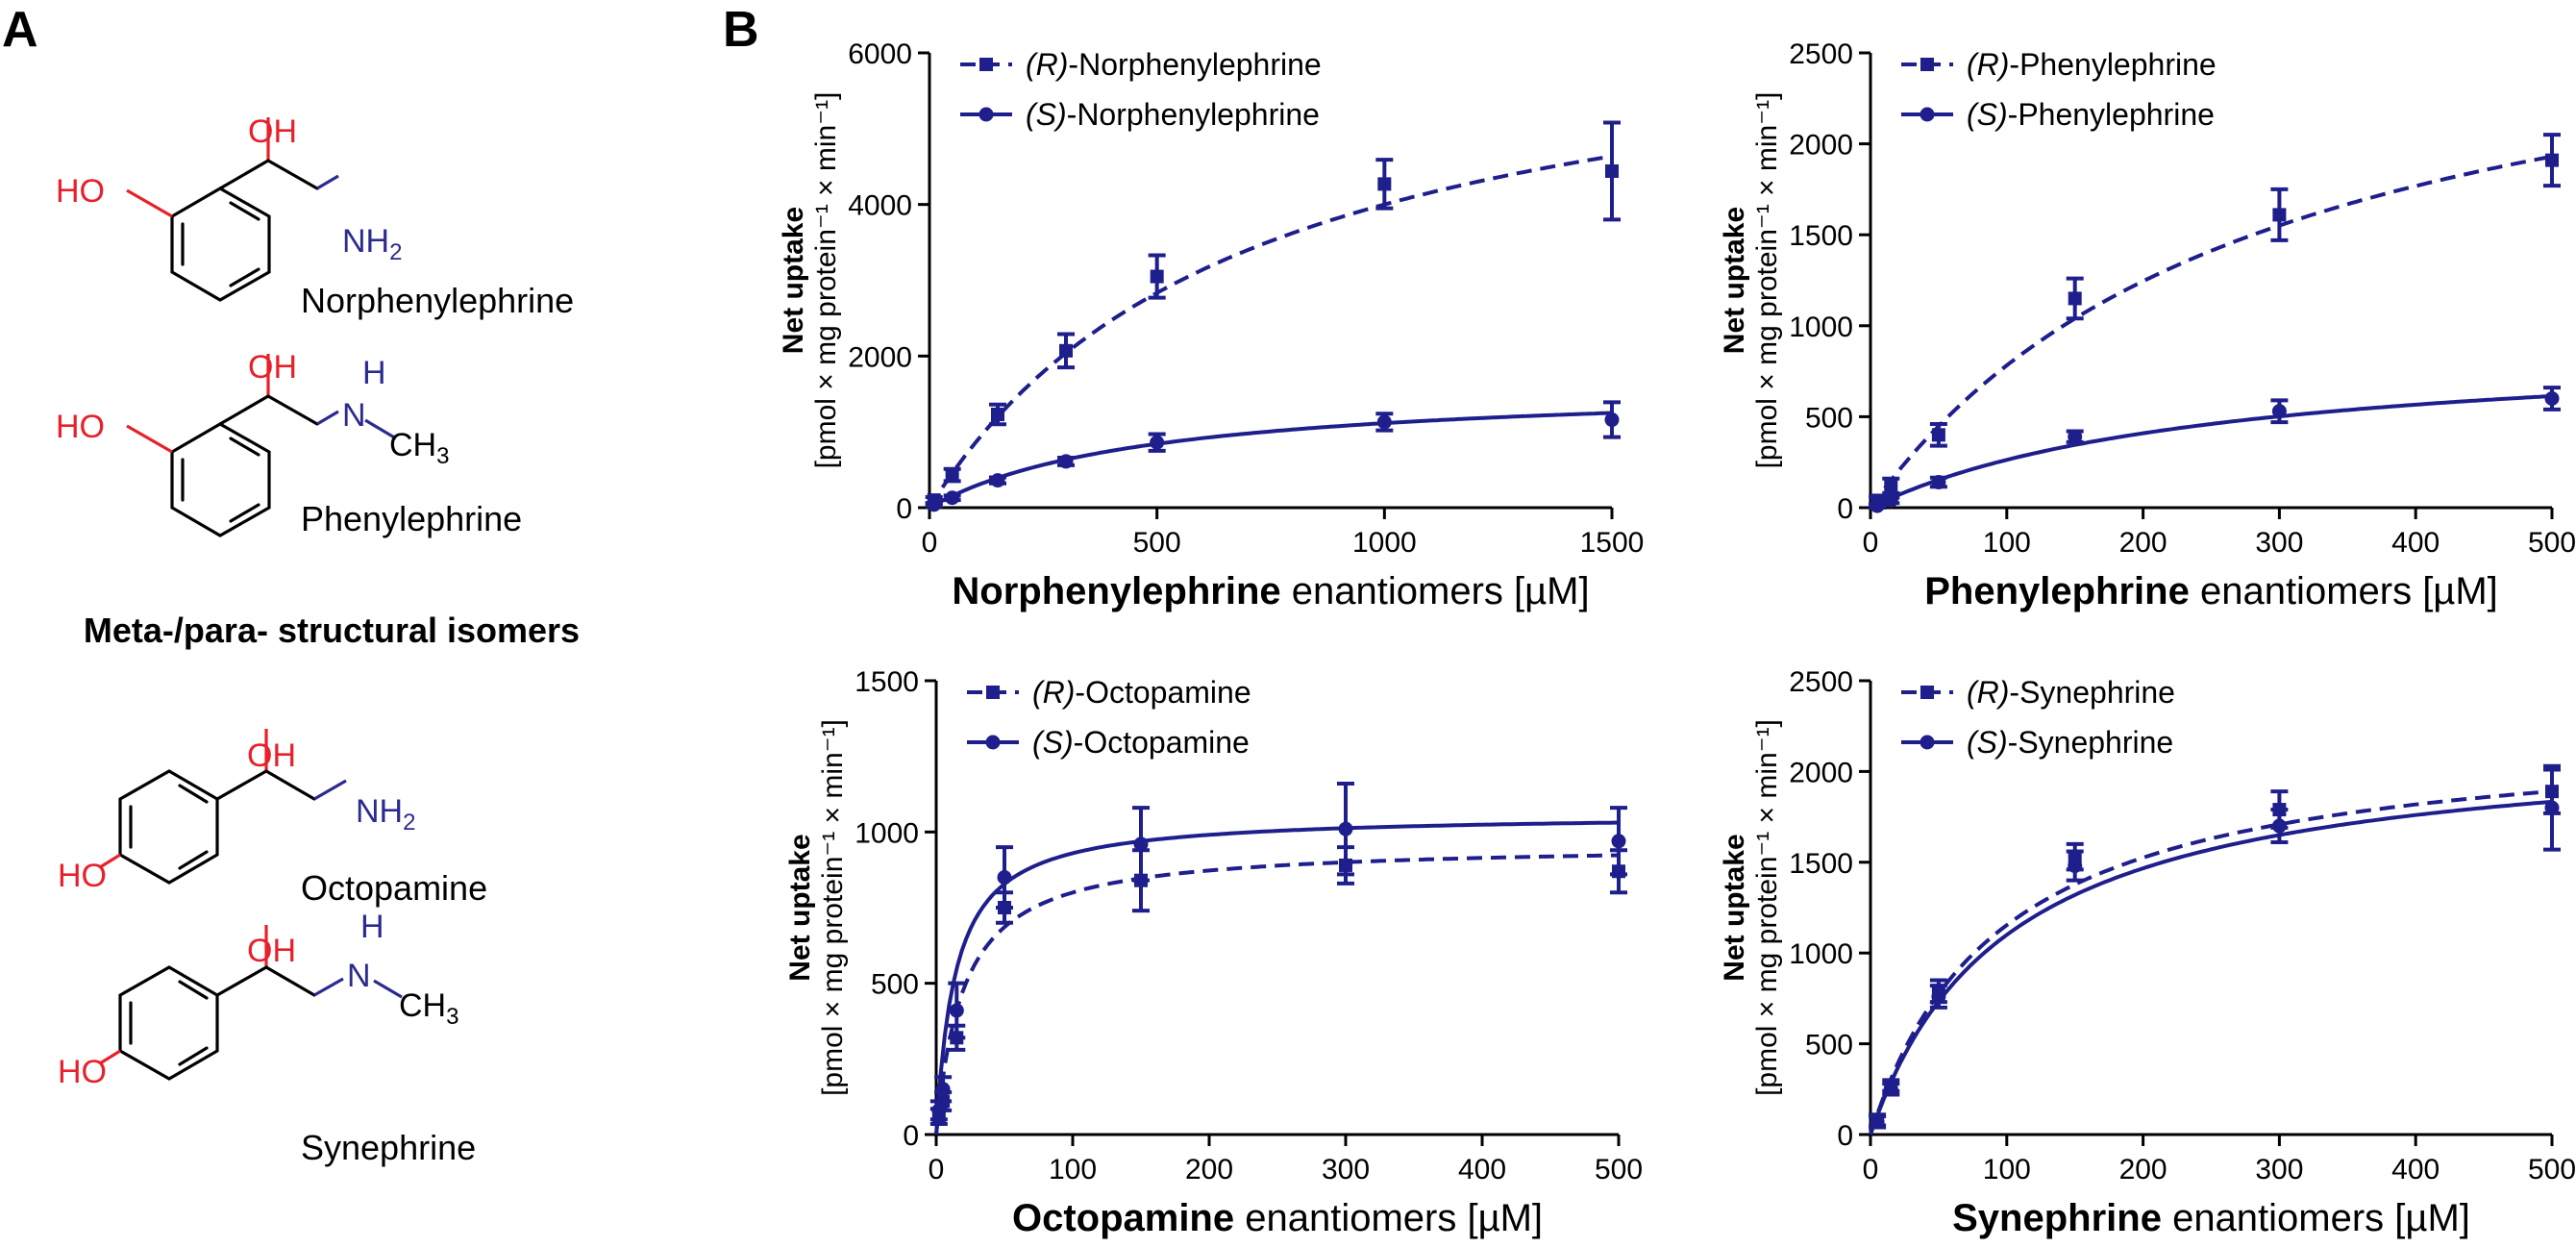 The image size is (2576, 1248). Describe the element at coordinates (1385, 543) in the screenshot. I see `x-tick-label: 1000` at that location.